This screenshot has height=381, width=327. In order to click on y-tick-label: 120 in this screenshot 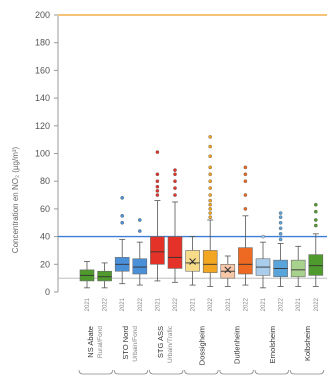, I will do `click(42, 126)`.